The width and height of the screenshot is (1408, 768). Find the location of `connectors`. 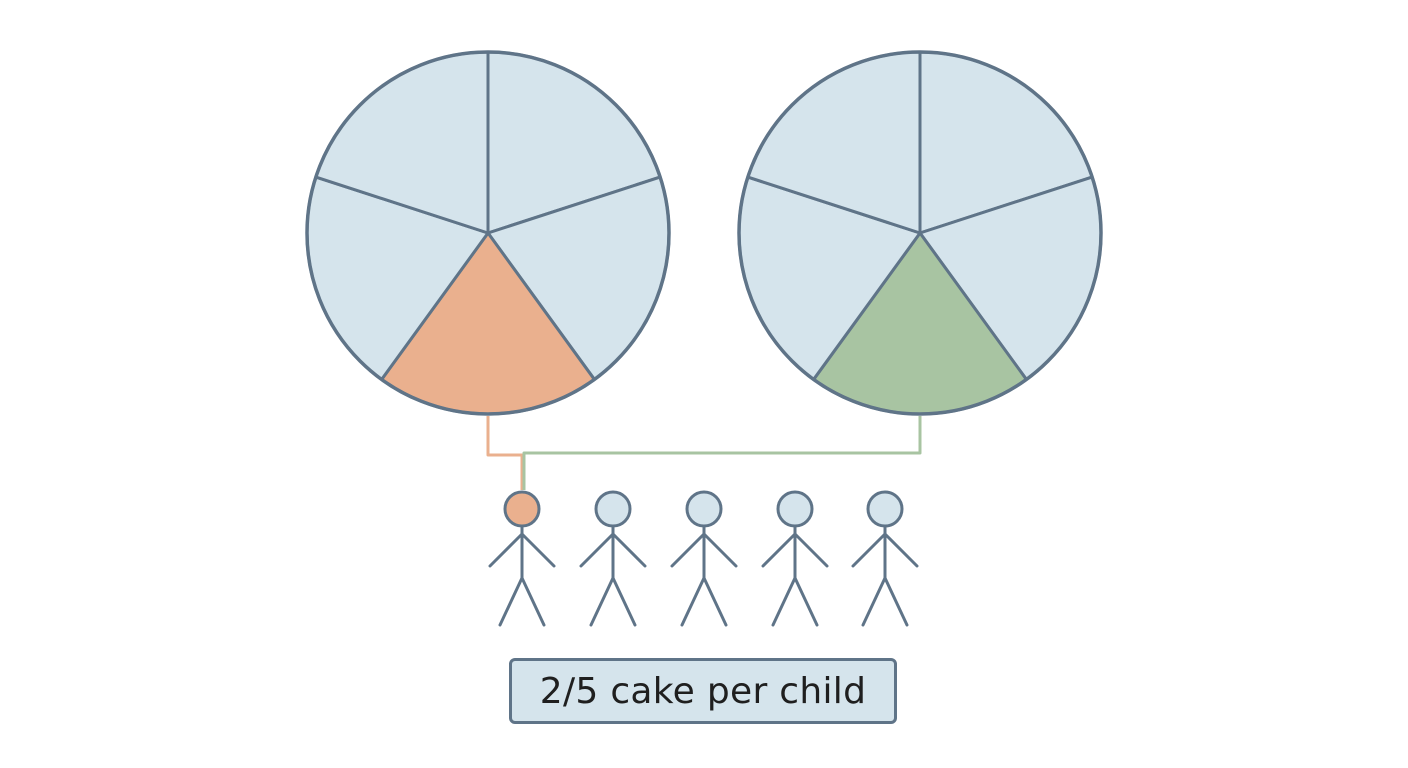

connectors is located at coordinates (704, 453).